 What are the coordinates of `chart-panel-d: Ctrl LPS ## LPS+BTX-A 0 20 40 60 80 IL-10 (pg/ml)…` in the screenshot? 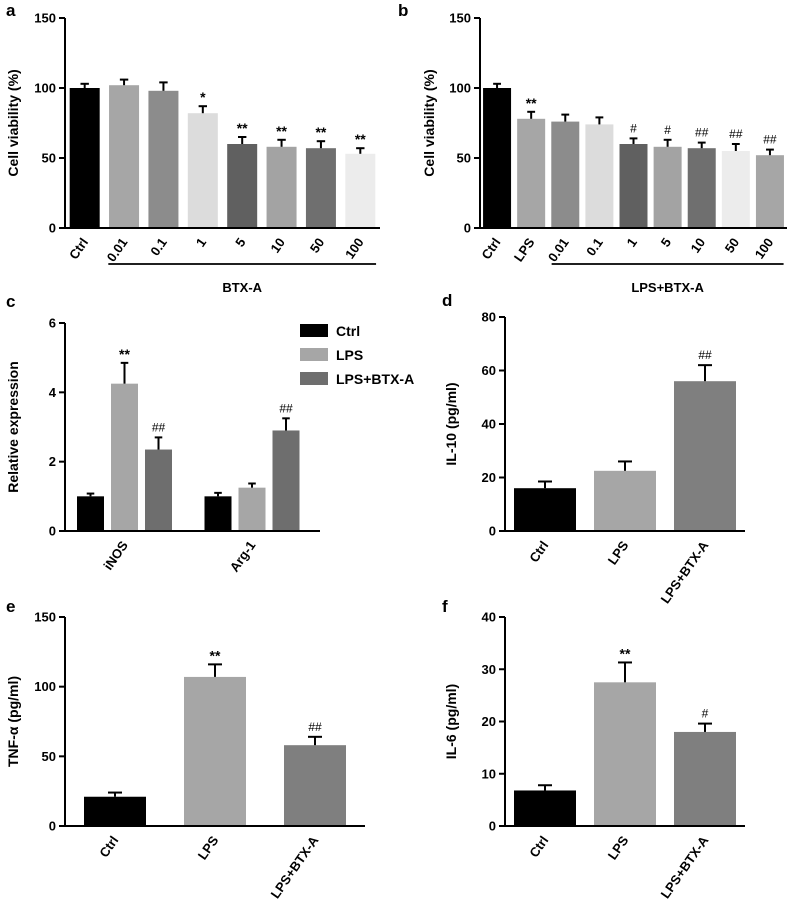 It's located at (593, 448).